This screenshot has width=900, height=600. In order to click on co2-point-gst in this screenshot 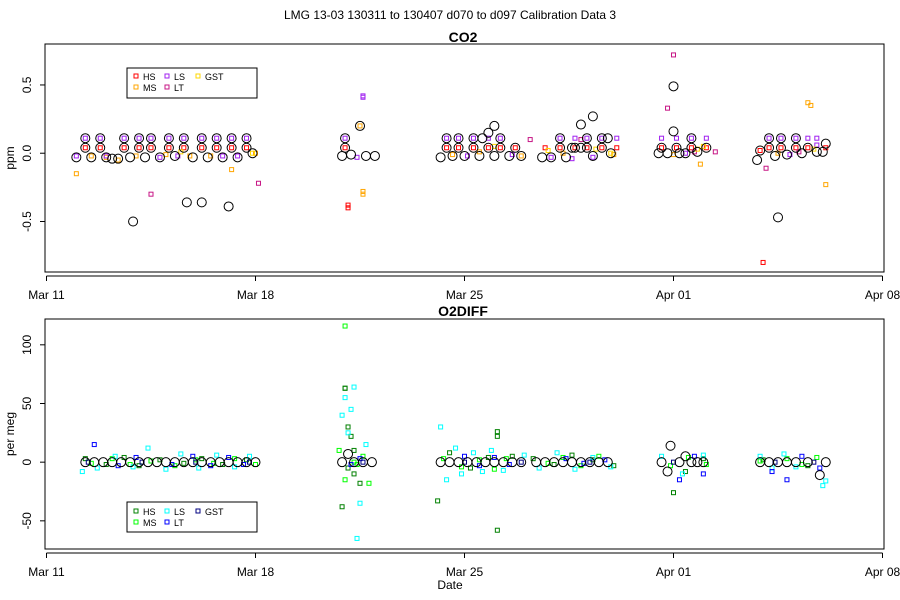, I will do `click(611, 153)`.